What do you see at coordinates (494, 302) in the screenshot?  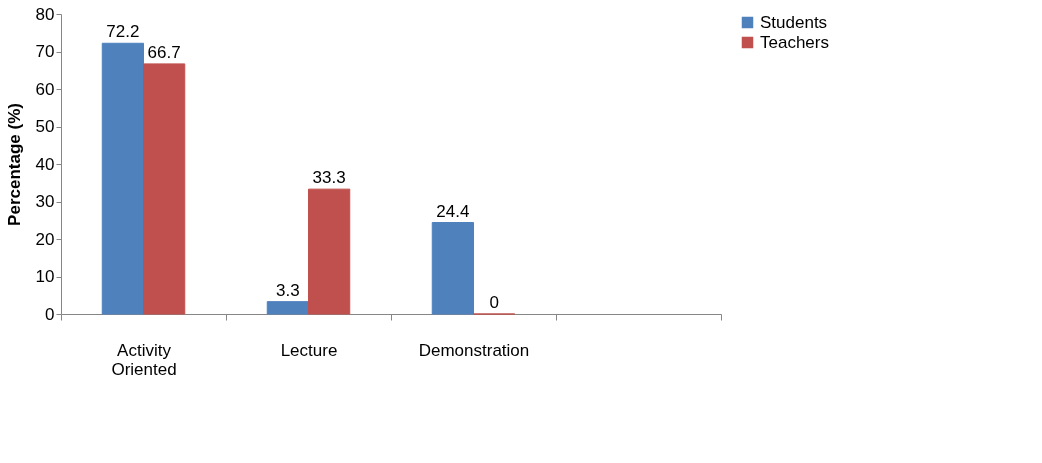 I see `data-label: 0` at bounding box center [494, 302].